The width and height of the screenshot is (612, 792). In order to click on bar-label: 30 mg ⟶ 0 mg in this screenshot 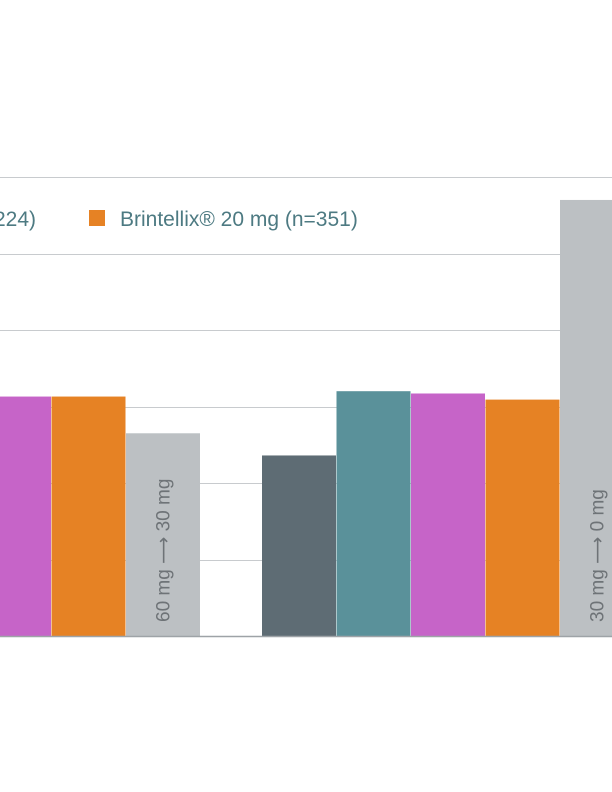, I will do `click(597, 555)`.